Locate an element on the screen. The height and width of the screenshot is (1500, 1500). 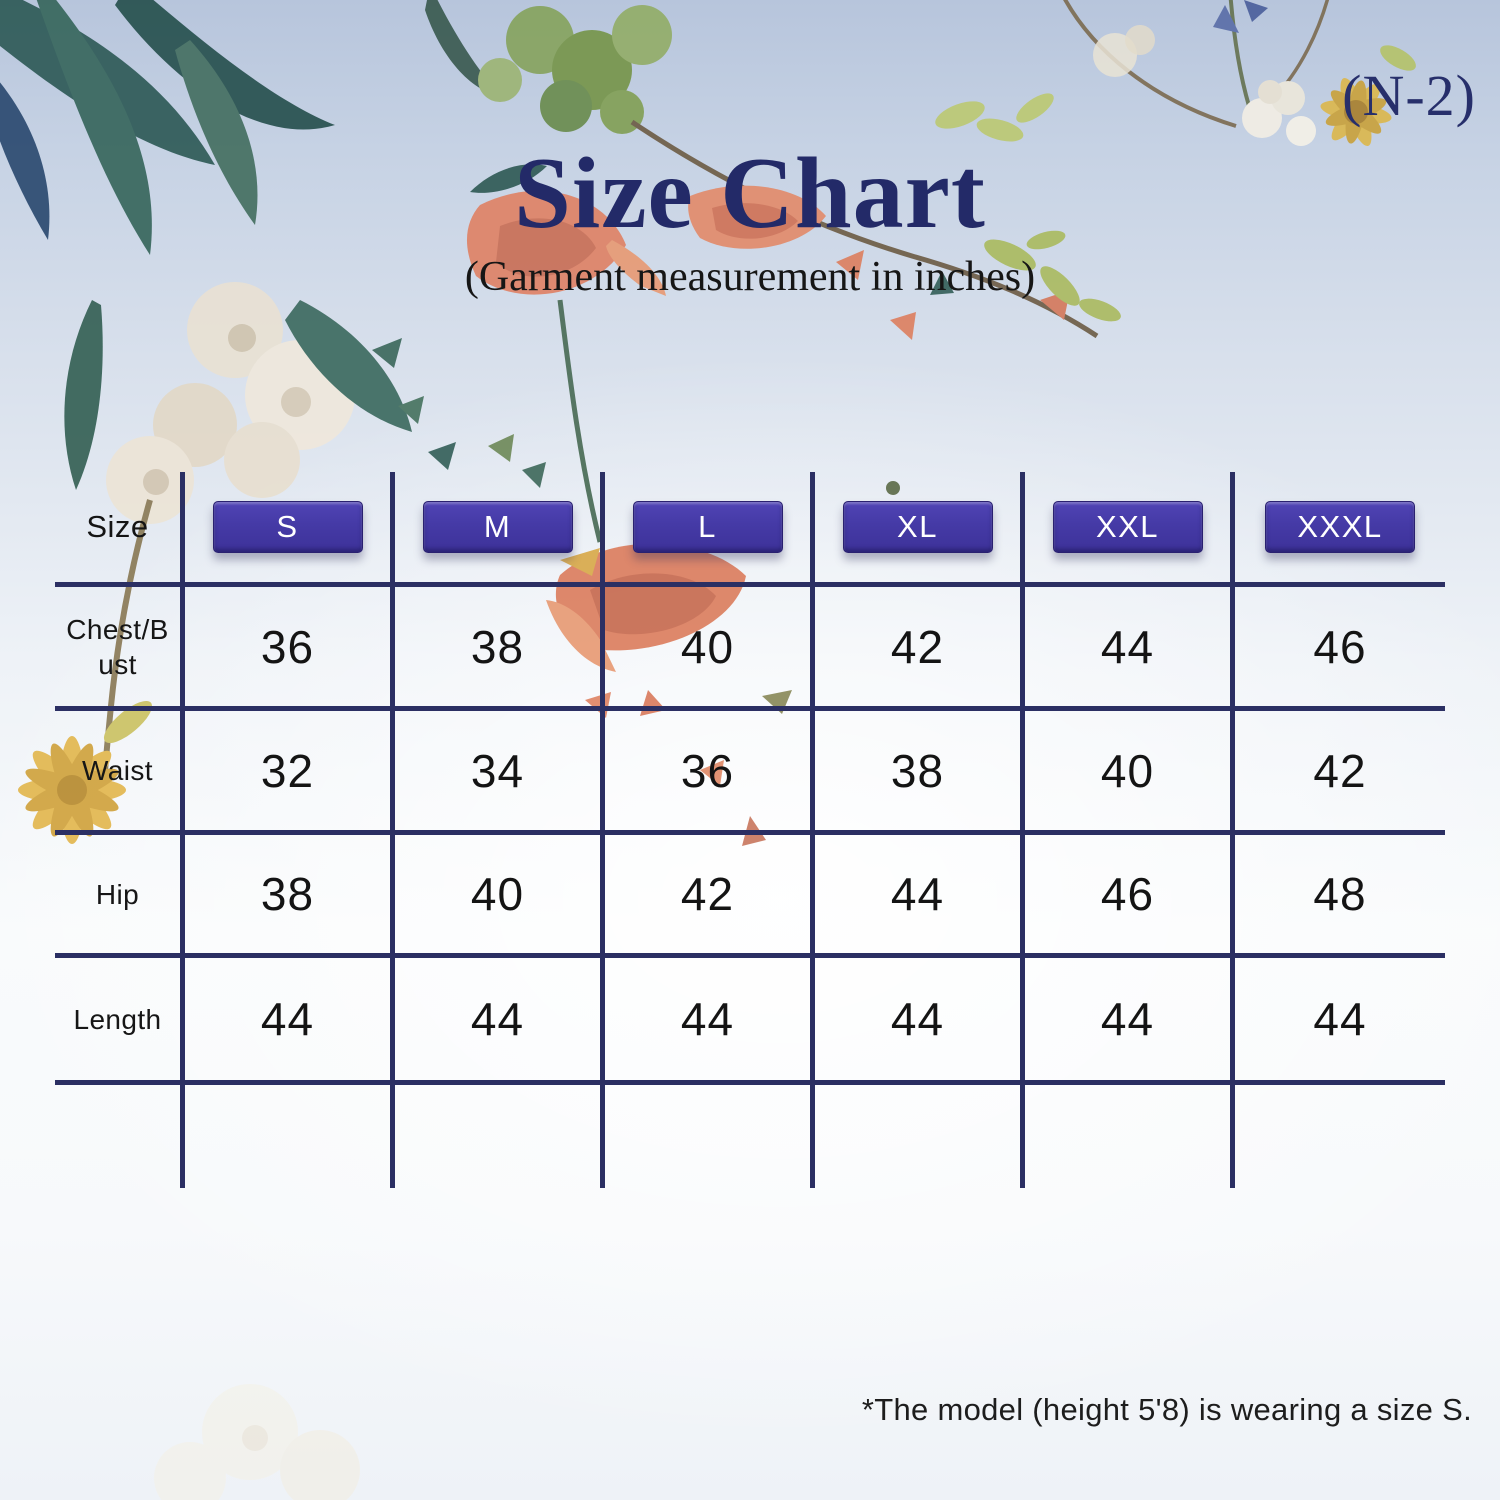
row-label-waist: Waist is located at coordinates (120, 773).